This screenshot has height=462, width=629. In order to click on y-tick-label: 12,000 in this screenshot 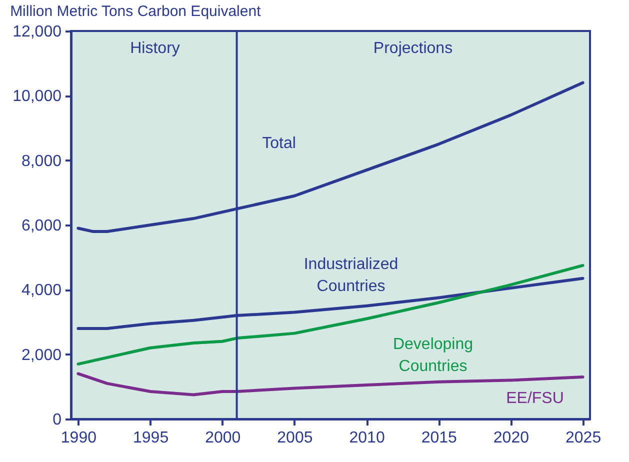, I will do `click(37, 32)`.